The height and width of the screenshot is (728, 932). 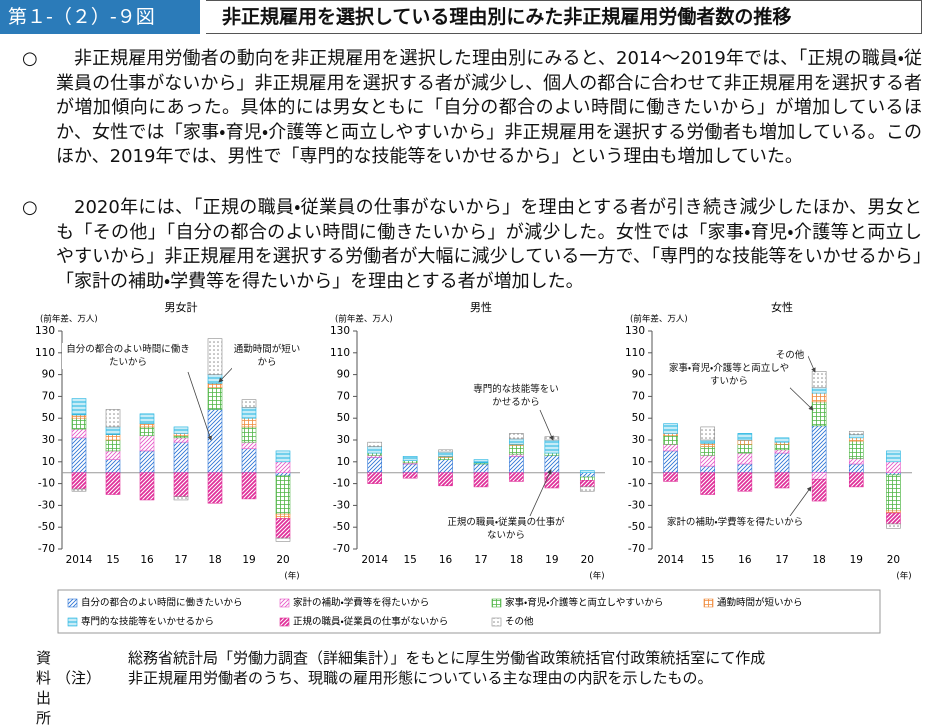 What do you see at coordinates (903, 576) in the screenshot?
I see `x-axis-label: (年)` at bounding box center [903, 576].